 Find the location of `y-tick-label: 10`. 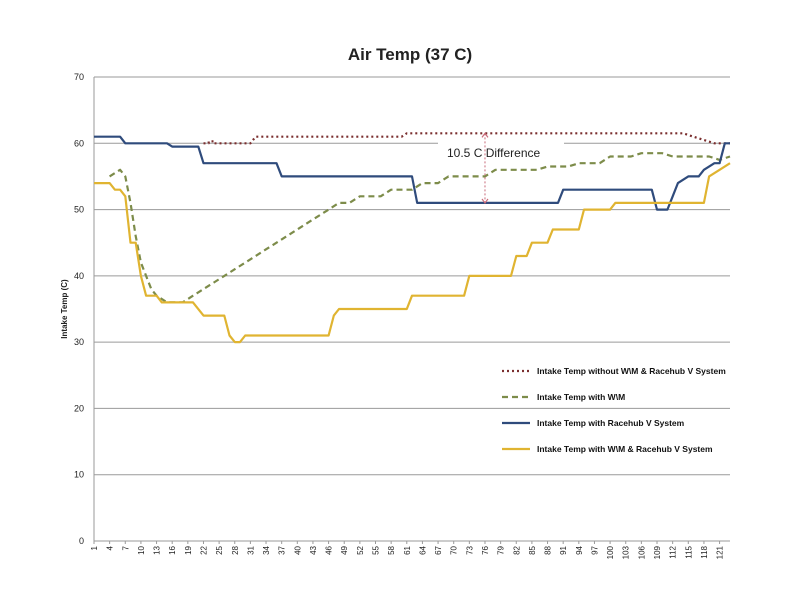

y-tick-label: 10 is located at coordinates (79, 475).